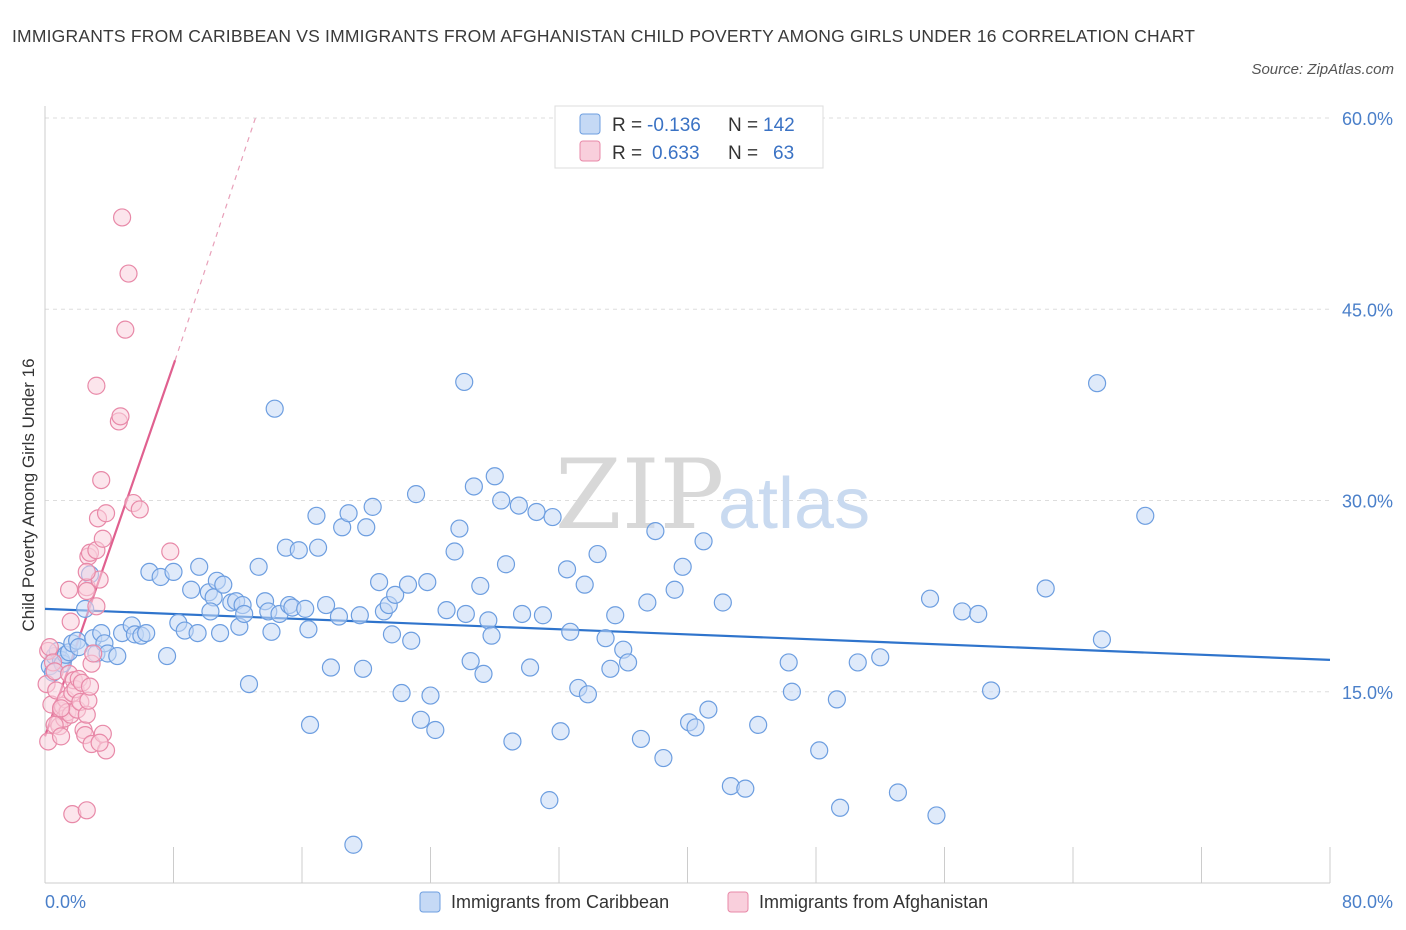 This screenshot has height=930, width=1406. I want to click on bottom-legend-label-caribbean: Immigrants from Caribbean, so click(560, 902).